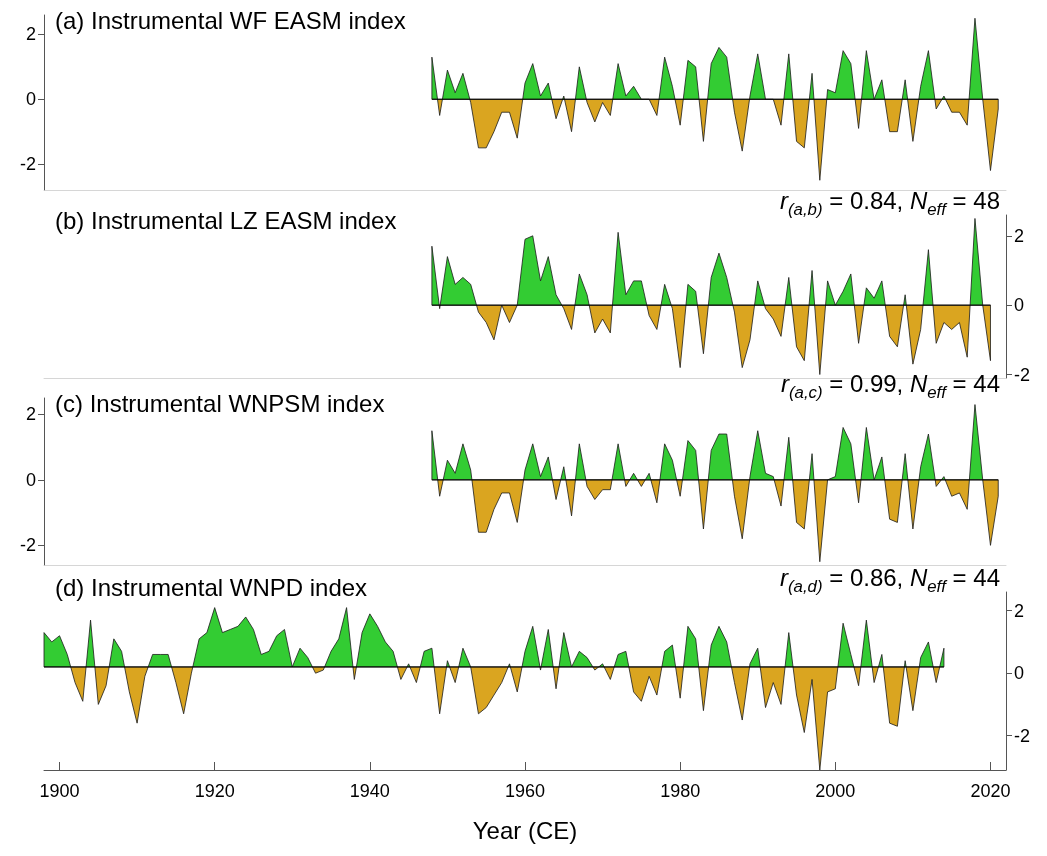 This screenshot has width=1047, height=856. I want to click on chart-title: (a) Instrumental WF EASM index, so click(230, 20).